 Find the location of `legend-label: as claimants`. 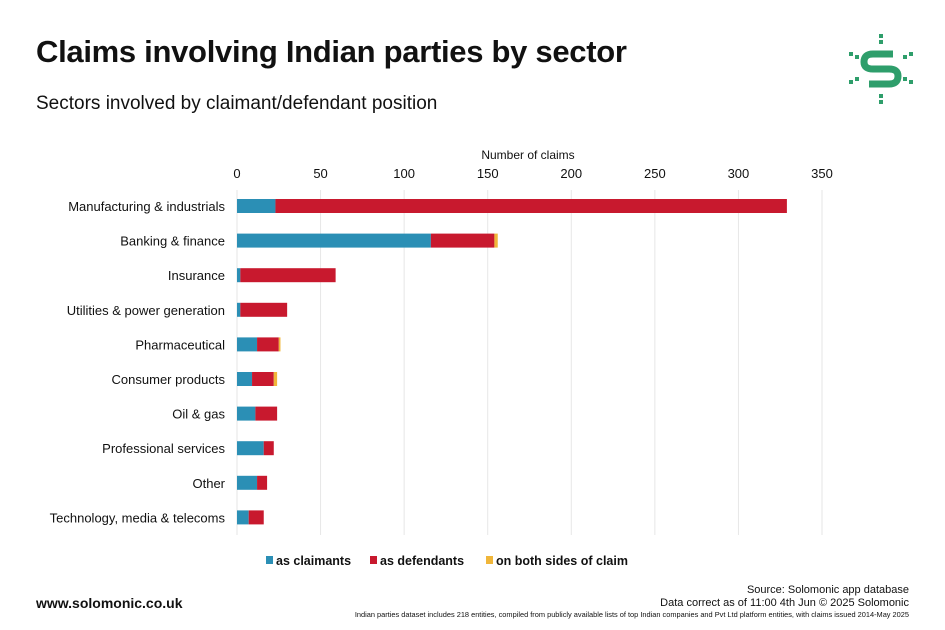

legend-label: as claimants is located at coordinates (313, 561).